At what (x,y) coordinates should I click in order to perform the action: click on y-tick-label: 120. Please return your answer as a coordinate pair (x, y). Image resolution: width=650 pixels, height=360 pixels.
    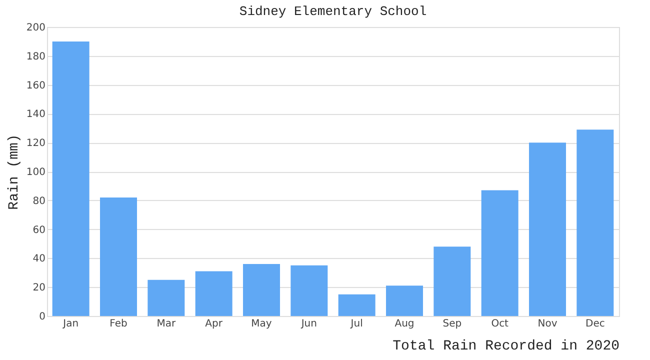
    Looking at the image, I should click on (36, 144).